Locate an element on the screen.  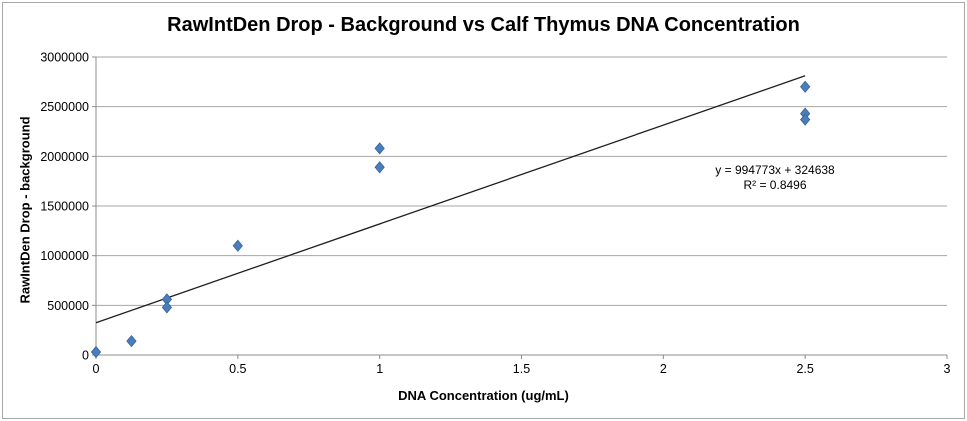
trendline-equation-line: y = 994773x + 324638 is located at coordinates (775, 170).